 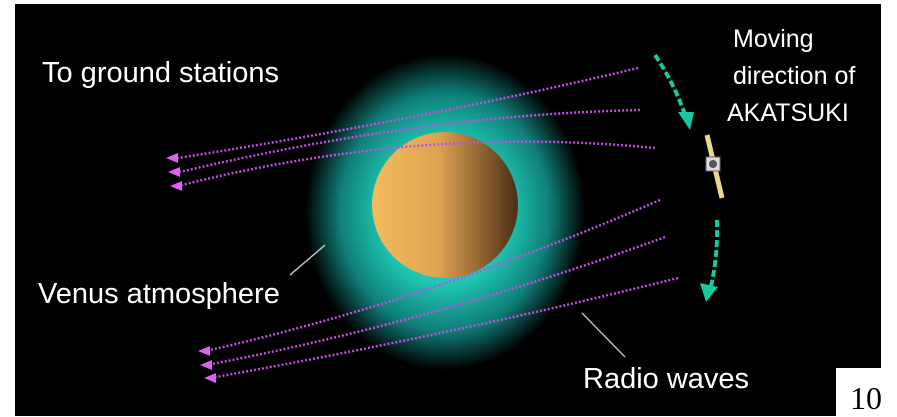 I want to click on ground-label: To ground stations, so click(x=160, y=73).